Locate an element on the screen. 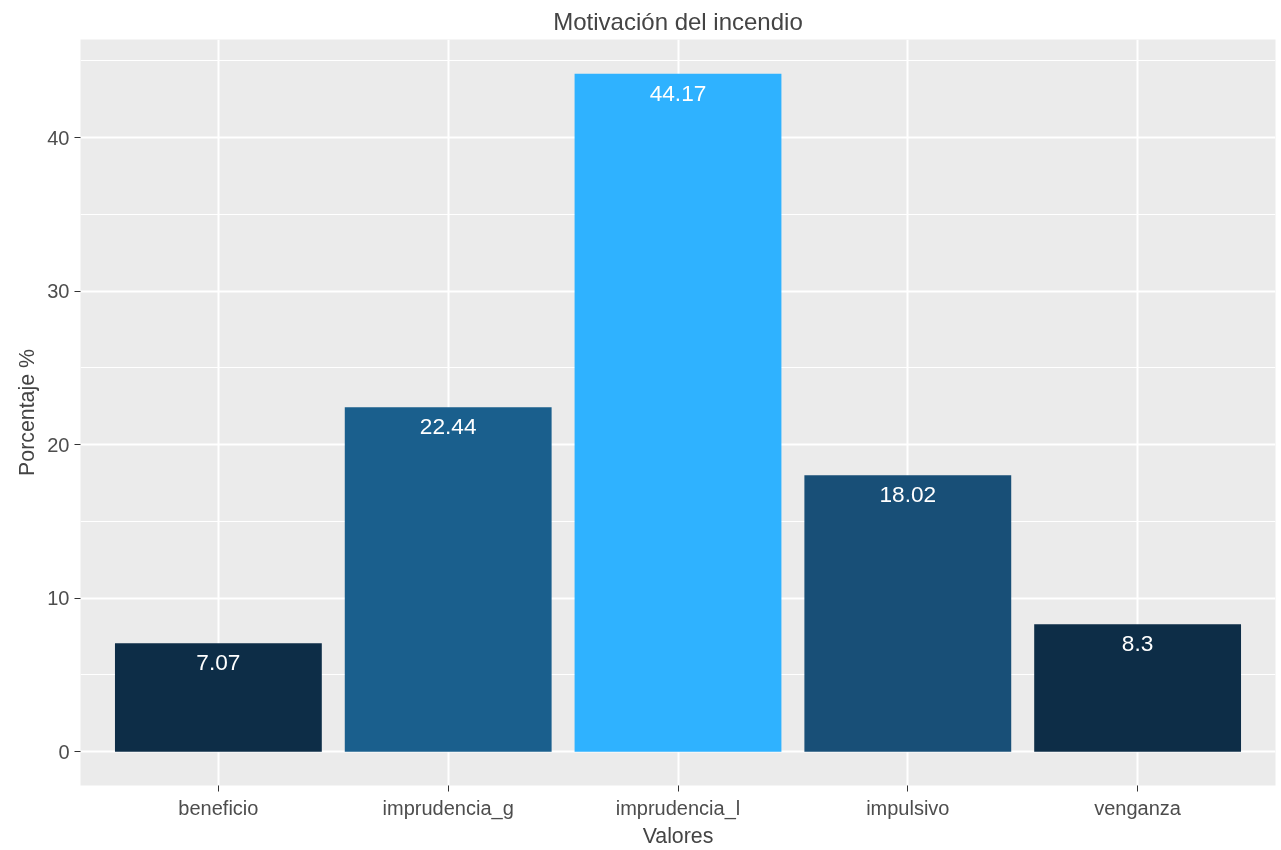 The height and width of the screenshot is (850, 1281). x-tick-label: impulsivo is located at coordinates (908, 807).